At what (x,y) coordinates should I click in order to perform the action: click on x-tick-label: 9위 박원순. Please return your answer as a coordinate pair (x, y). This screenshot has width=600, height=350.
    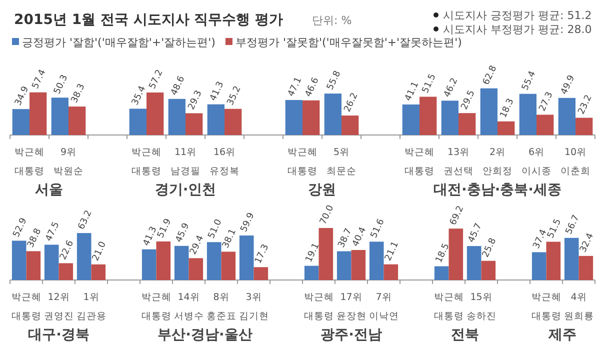
    Looking at the image, I should click on (69, 162).